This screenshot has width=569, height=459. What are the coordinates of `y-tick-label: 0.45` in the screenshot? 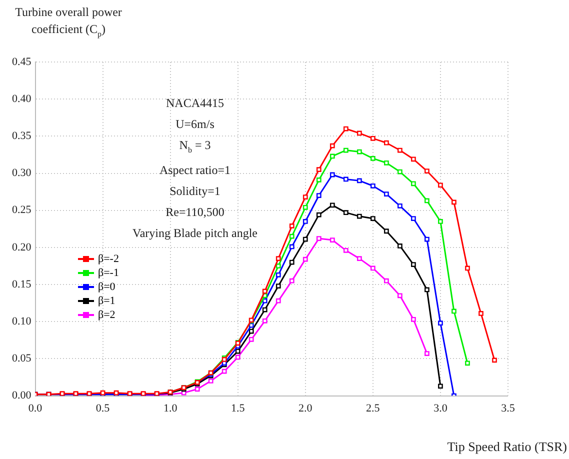 It's located at (22, 62).